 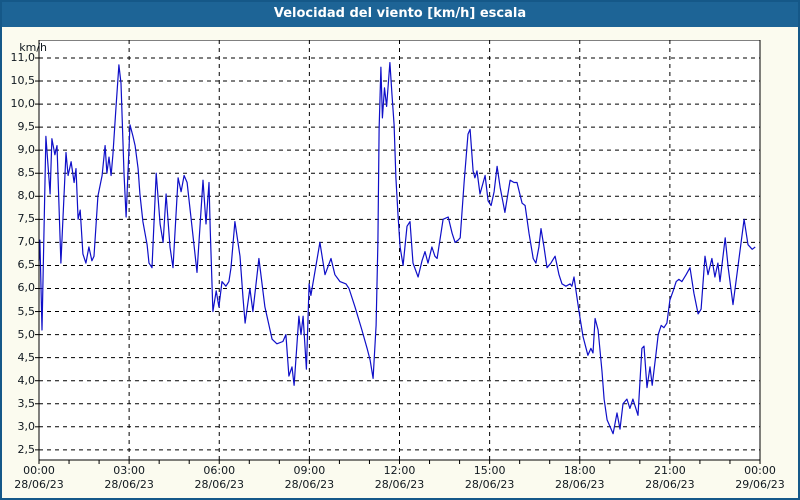 I want to click on y-tick-label: 9,0, so click(x=26, y=150).